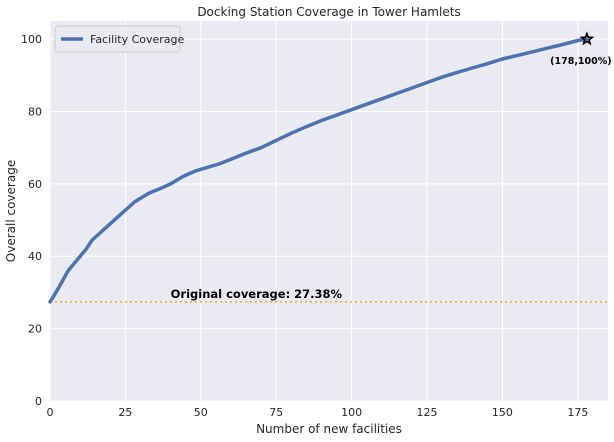 Image resolution: width=614 pixels, height=442 pixels. What do you see at coordinates (329, 429) in the screenshot?
I see `x-axis-title: Number of new facilities` at bounding box center [329, 429].